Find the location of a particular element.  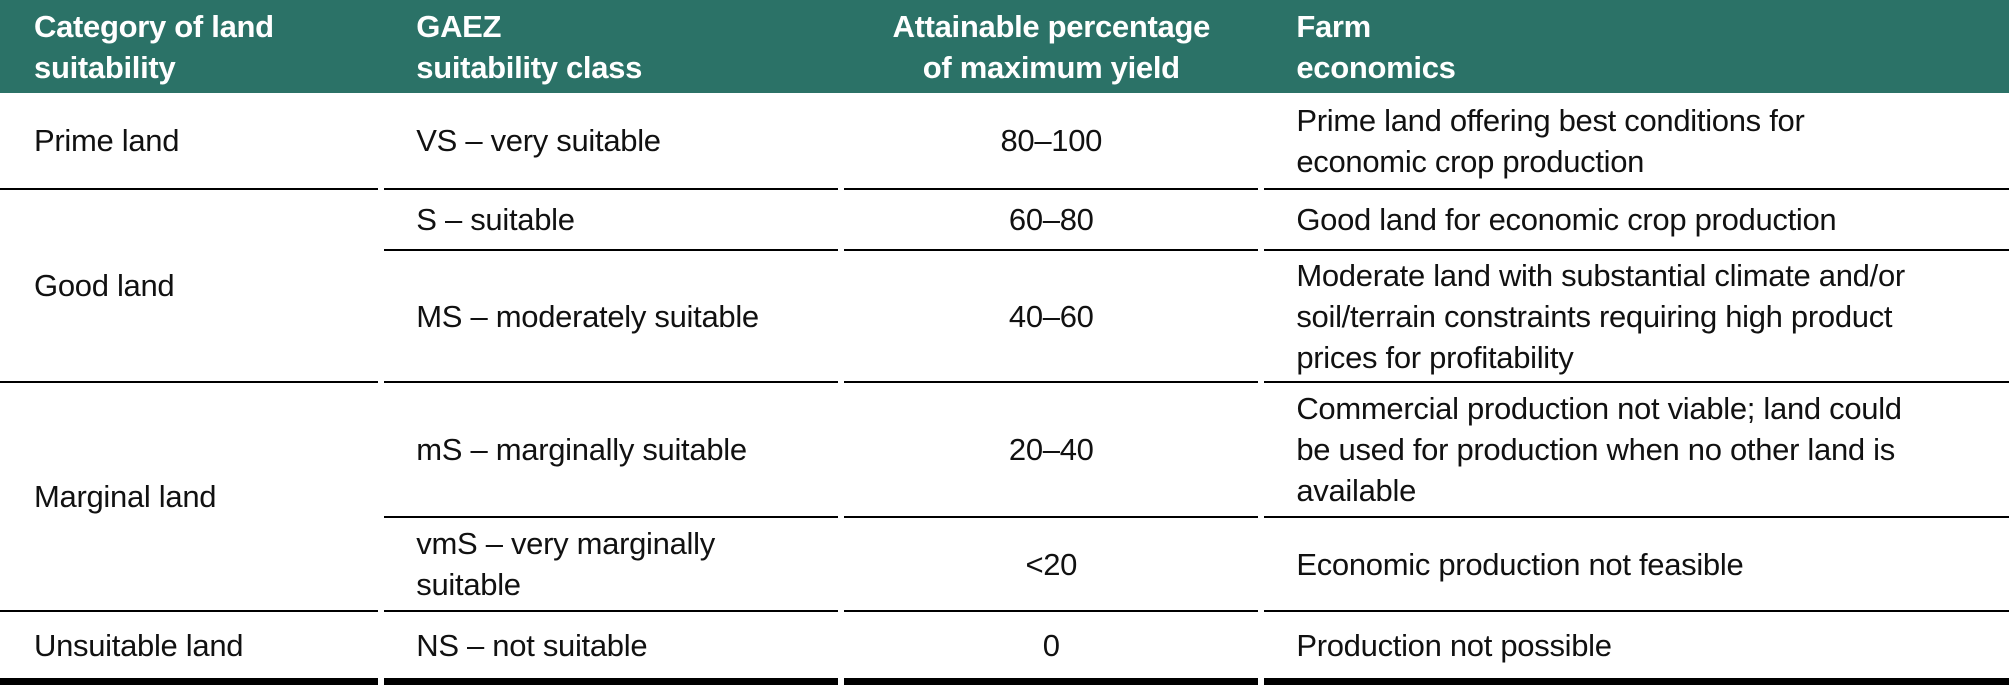

not-suitable-yield-cell: 0 is located at coordinates (1051, 648).